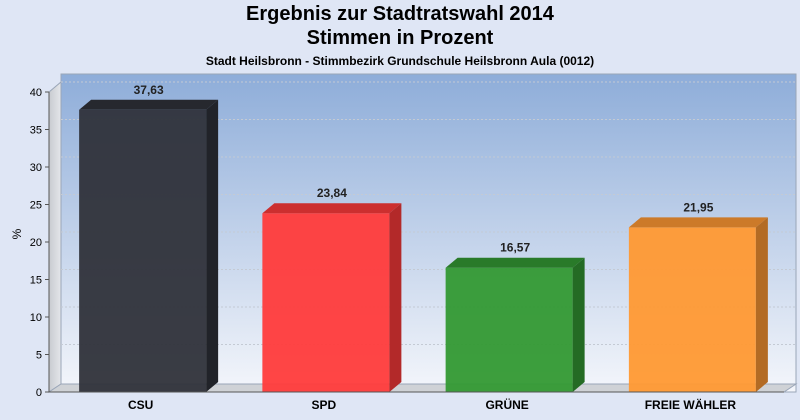  Describe the element at coordinates (36, 168) in the screenshot. I see `y-tick-label: 30` at that location.